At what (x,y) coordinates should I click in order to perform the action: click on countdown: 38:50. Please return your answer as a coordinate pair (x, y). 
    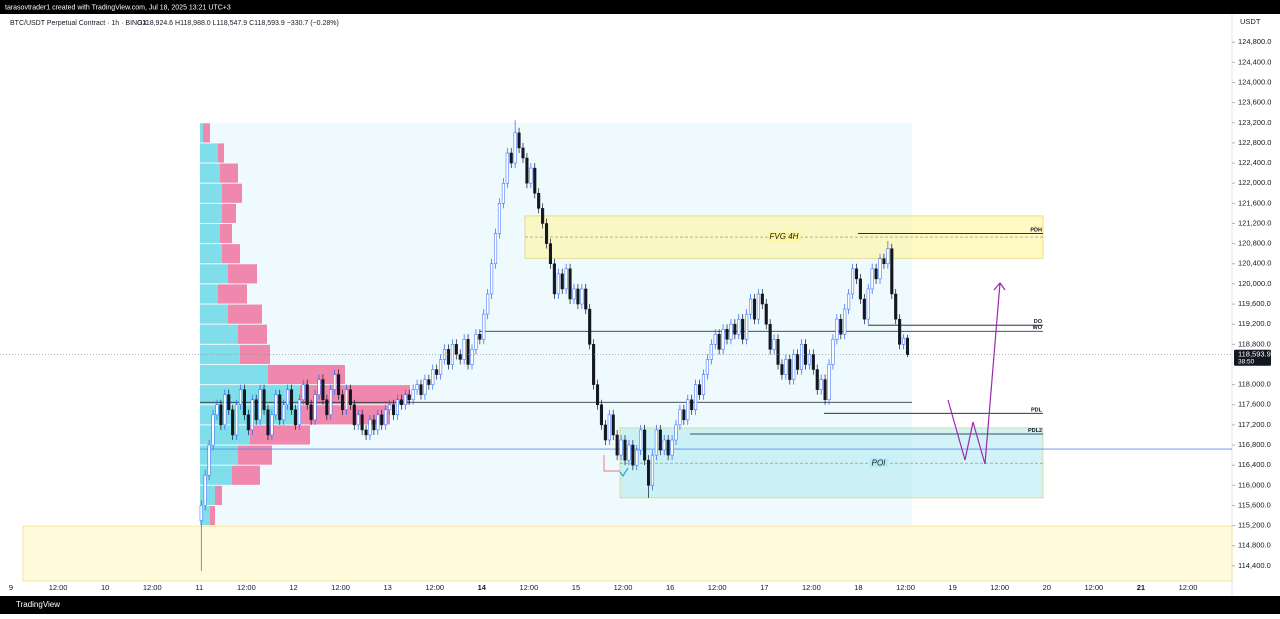
    Looking at the image, I should click on (1246, 361).